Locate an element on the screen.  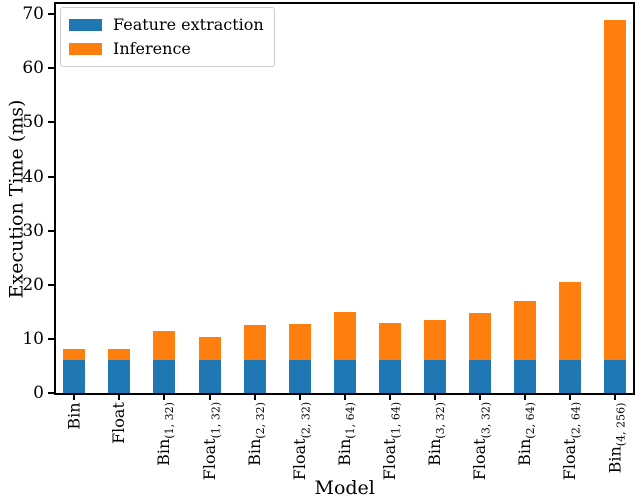
y-tick-label: 60 is located at coordinates (33, 68).